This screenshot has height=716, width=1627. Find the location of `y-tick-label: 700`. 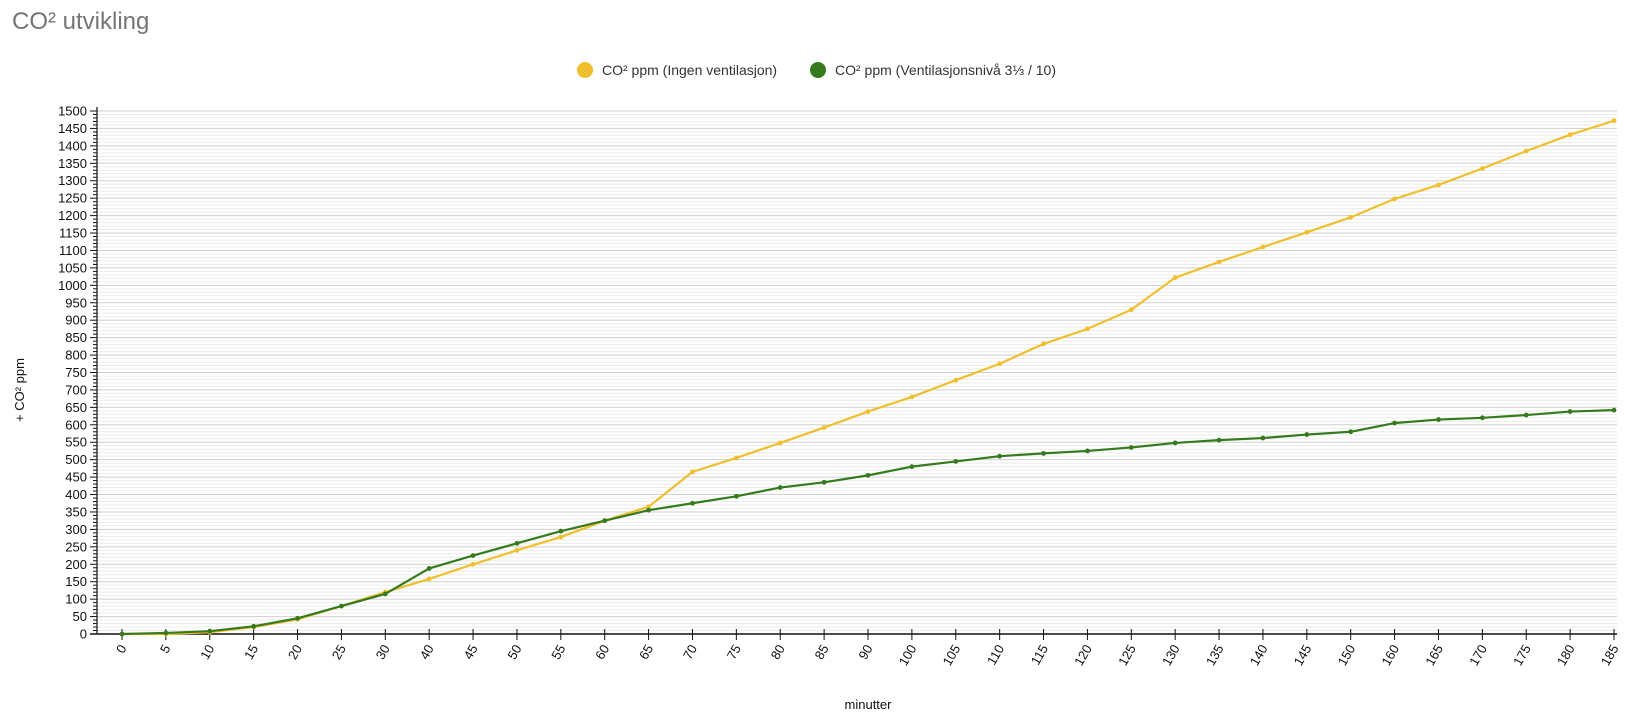

y-tick-label: 700 is located at coordinates (76, 389).